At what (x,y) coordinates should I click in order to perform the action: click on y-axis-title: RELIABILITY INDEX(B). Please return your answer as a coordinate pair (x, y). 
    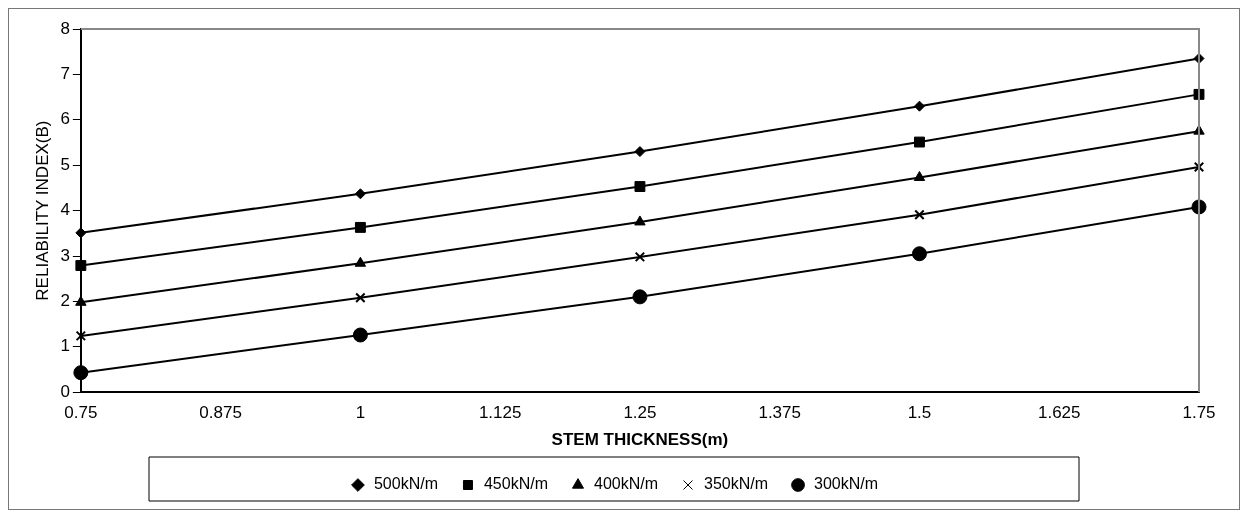
    Looking at the image, I should click on (42, 210).